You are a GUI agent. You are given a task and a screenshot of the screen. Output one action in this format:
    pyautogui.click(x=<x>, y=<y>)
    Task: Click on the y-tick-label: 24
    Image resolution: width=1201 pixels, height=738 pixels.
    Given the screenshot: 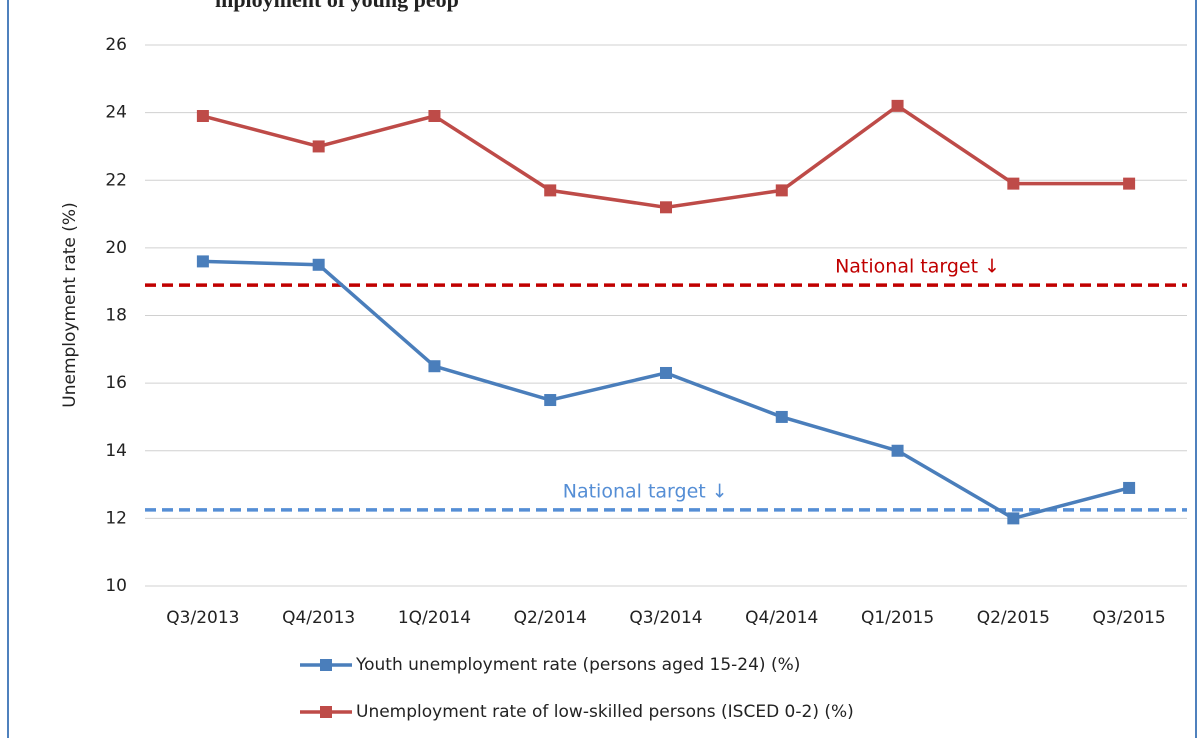 What is the action you would take?
    pyautogui.click(x=116, y=113)
    